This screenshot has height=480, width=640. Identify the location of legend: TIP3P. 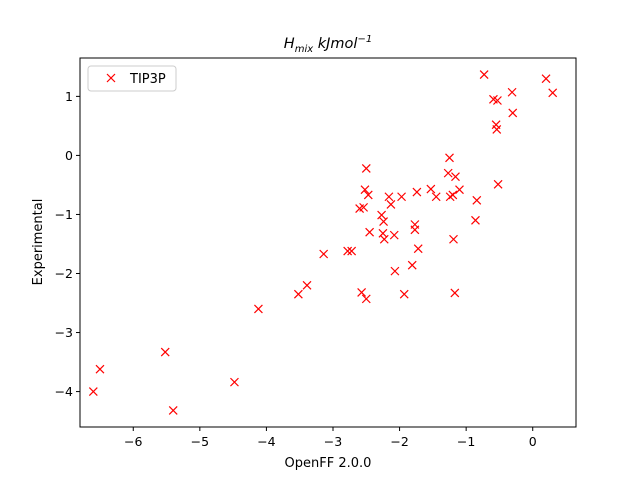
(132, 78).